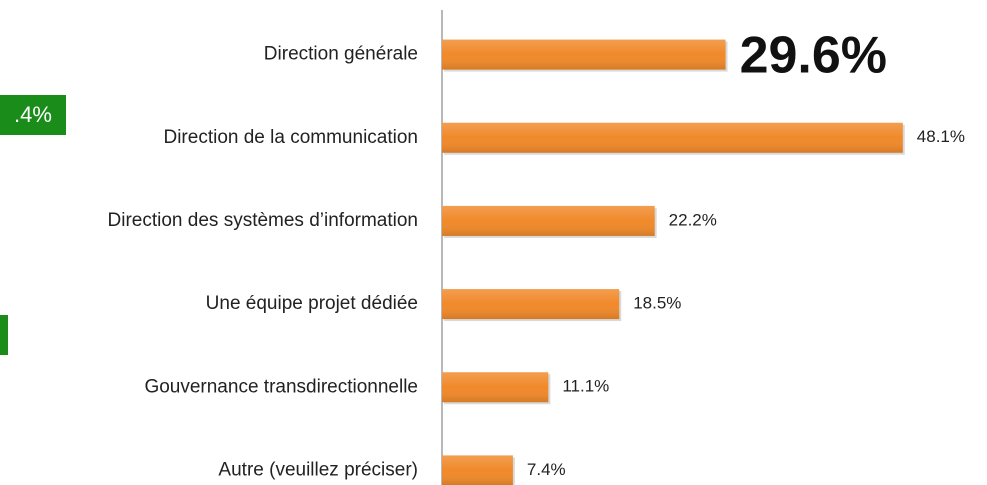  I want to click on category-label: Direction générale, so click(341, 54).